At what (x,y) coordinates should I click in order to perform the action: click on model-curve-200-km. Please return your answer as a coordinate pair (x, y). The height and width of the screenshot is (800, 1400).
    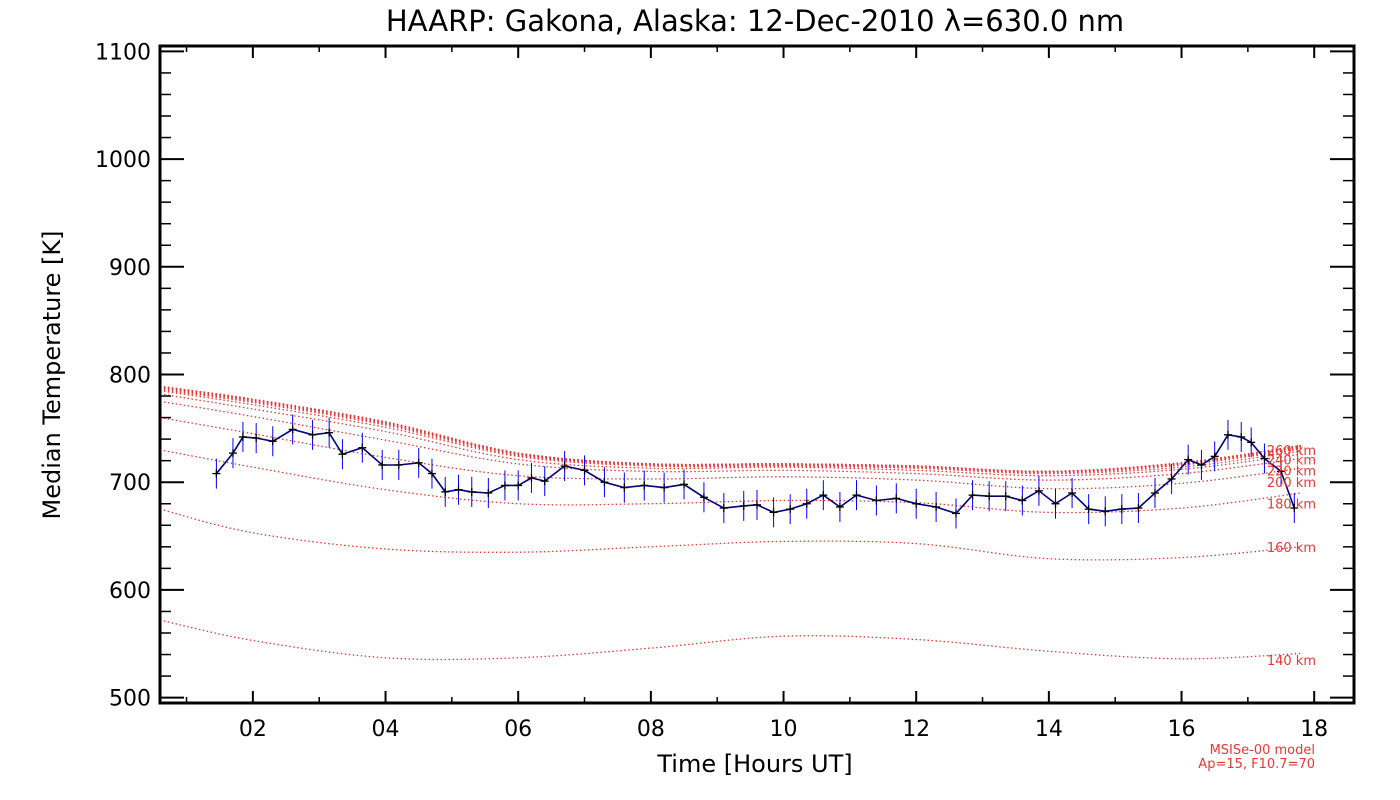
    Looking at the image, I should click on (730, 453).